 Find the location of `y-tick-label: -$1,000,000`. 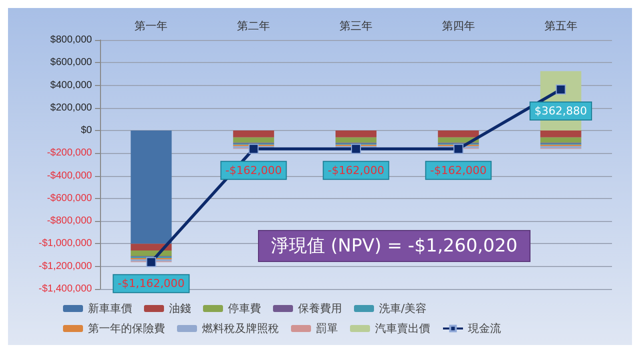

y-tick-label: -$1,000,000 is located at coordinates (65, 244).